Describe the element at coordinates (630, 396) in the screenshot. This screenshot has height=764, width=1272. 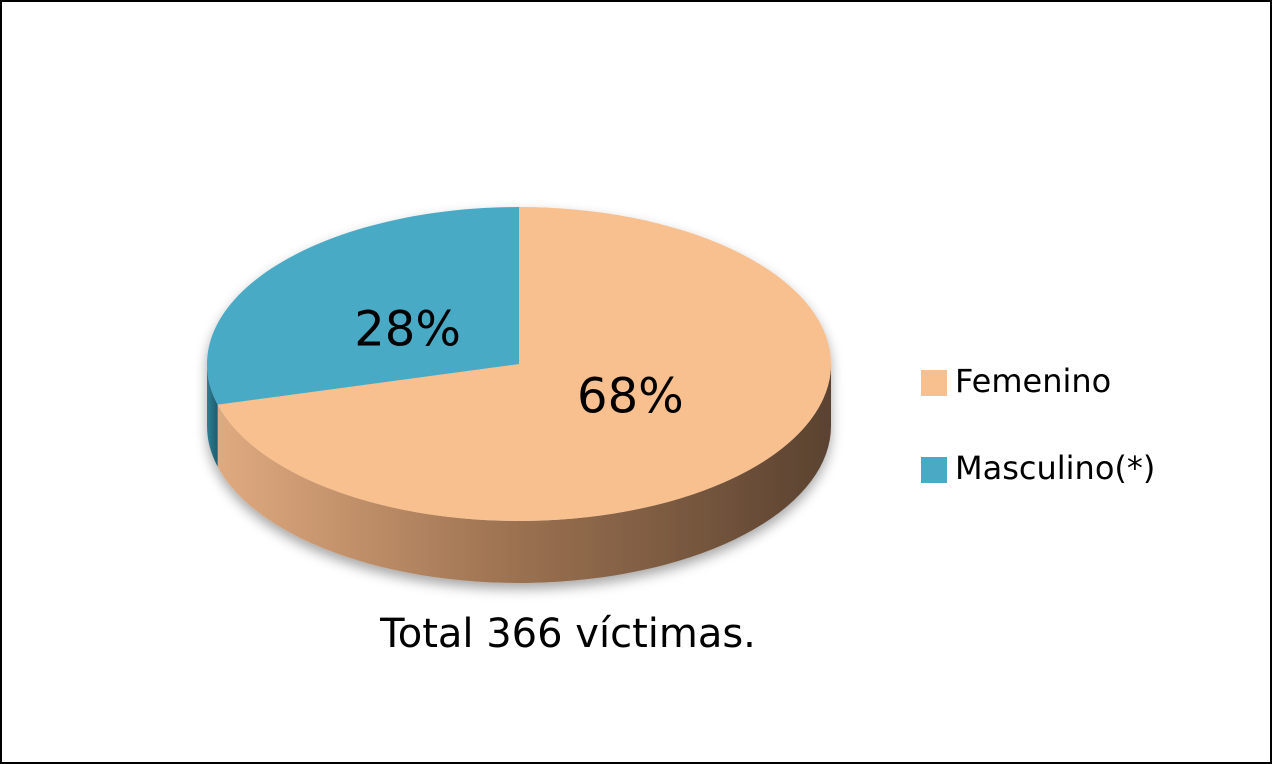
I see `data-label: 68%` at that location.